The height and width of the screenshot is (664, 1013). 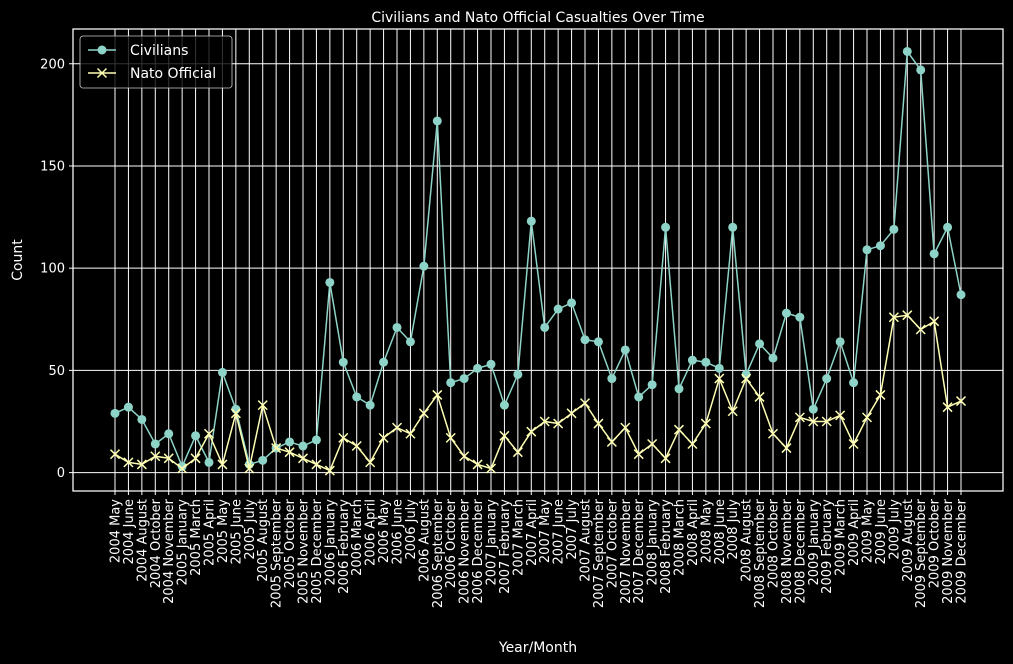 I want to click on y-tick-label: 100, so click(x=52, y=269).